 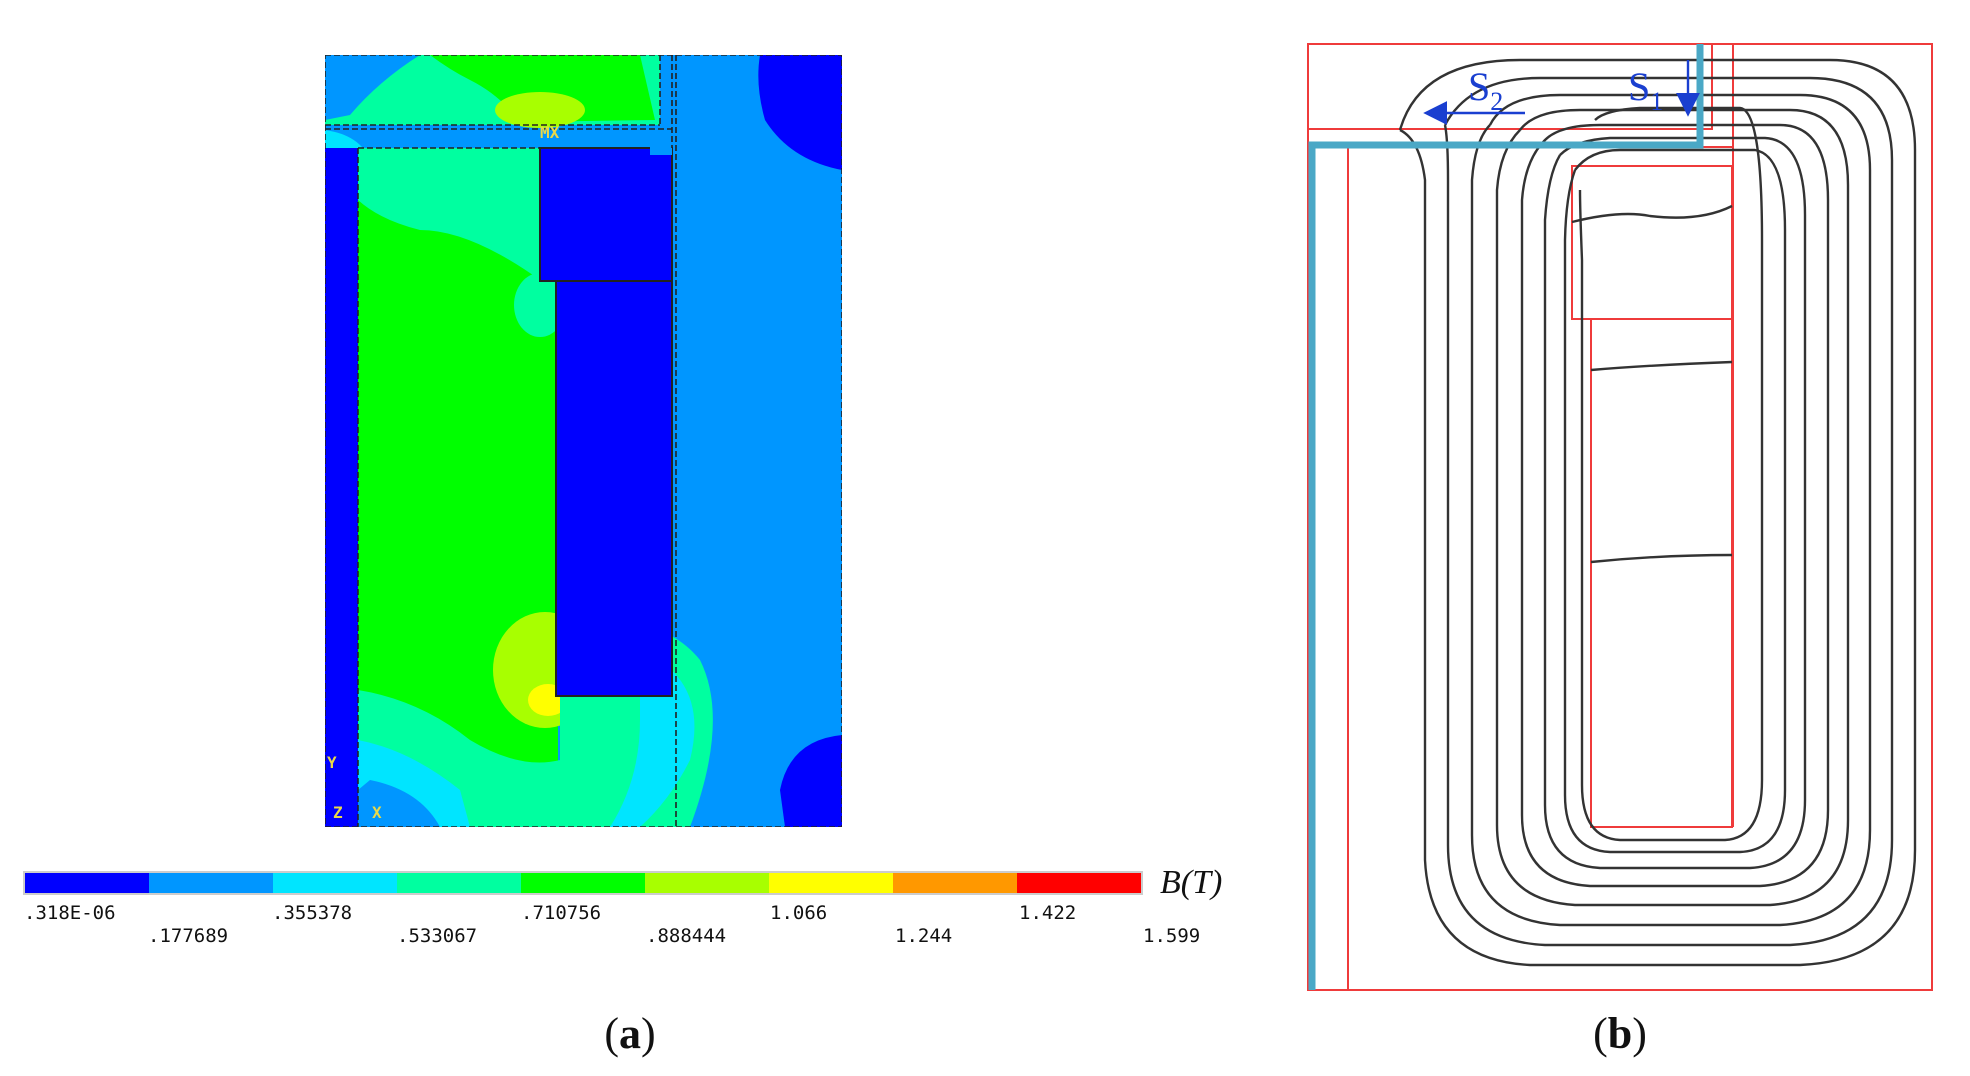 What do you see at coordinates (798, 913) in the screenshot?
I see `legend-tick: 1.066` at bounding box center [798, 913].